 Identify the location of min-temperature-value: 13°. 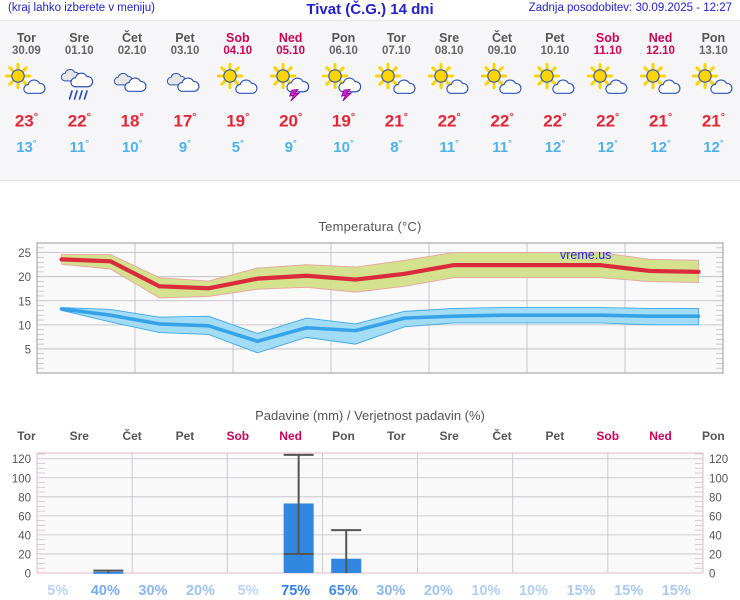
(26, 145).